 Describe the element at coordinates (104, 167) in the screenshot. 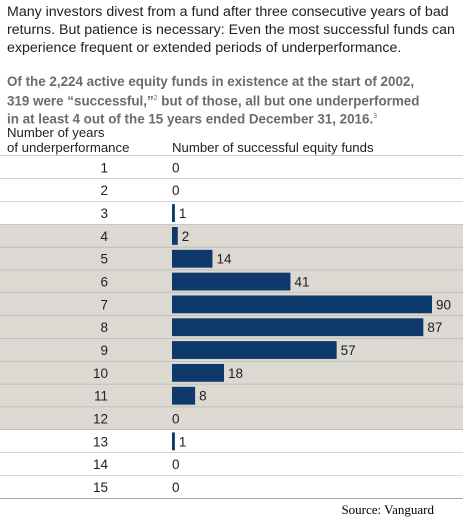

I see `category-label: 1` at that location.